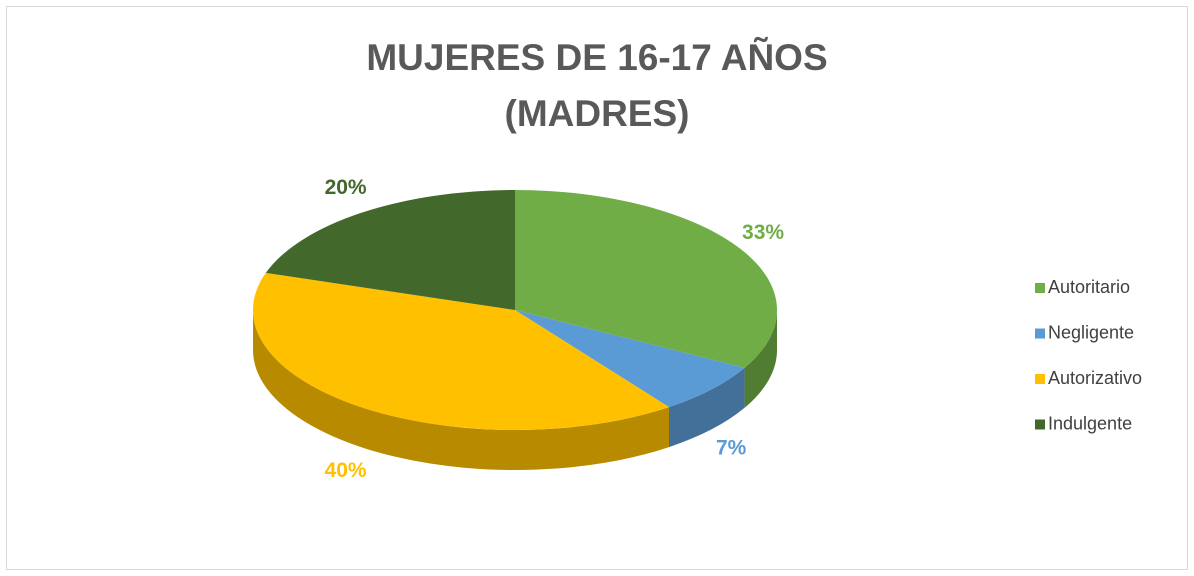  What do you see at coordinates (597, 85) in the screenshot?
I see `chart-title: MUJERES DE 16-17 AÑOS (MADRES)` at bounding box center [597, 85].